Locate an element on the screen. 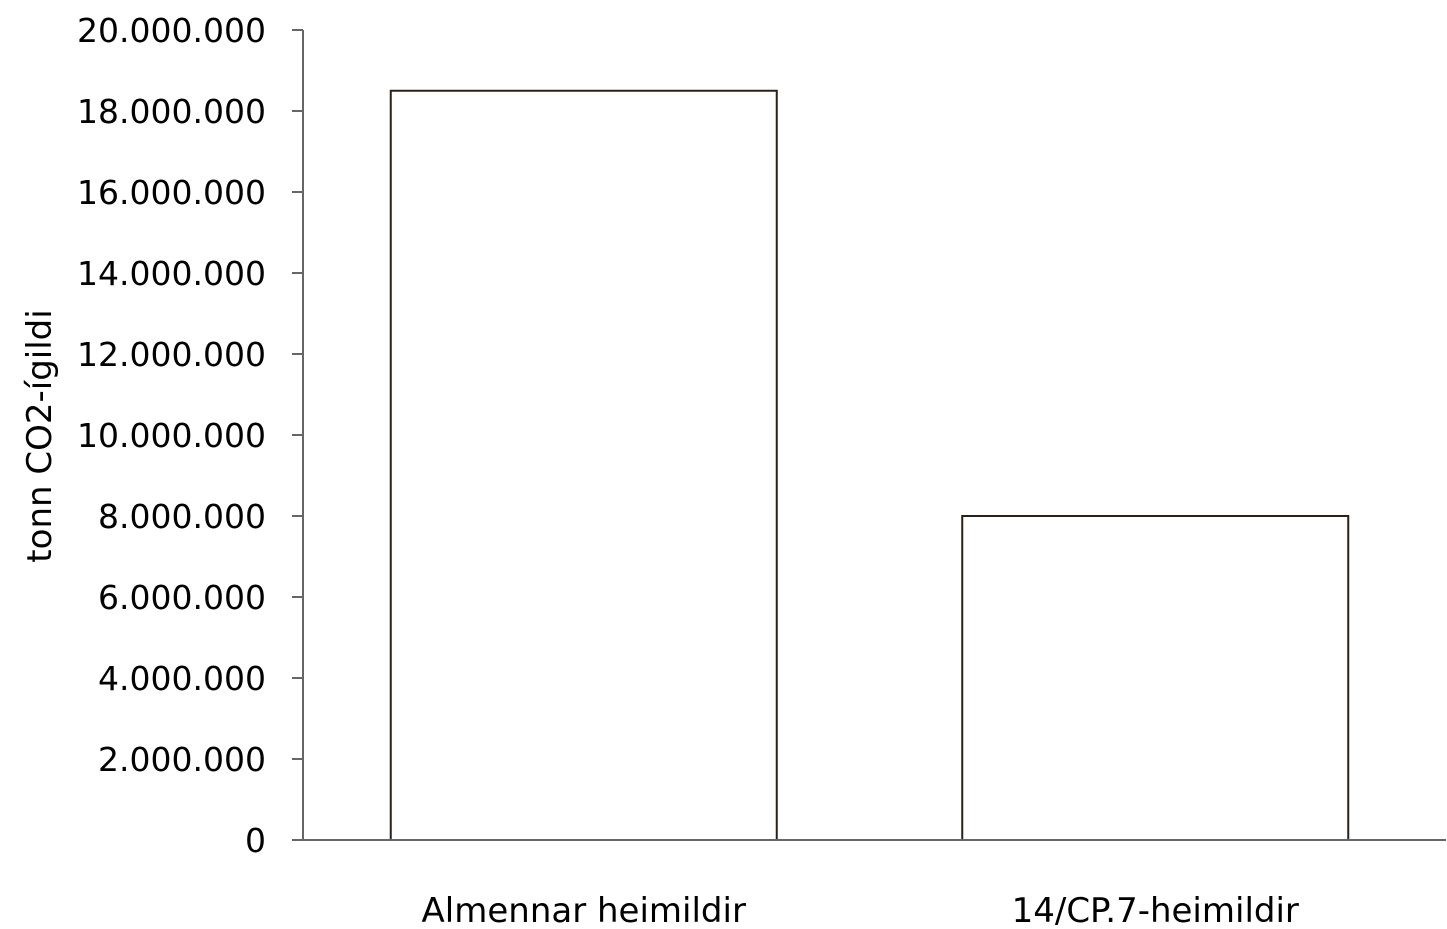 The height and width of the screenshot is (929, 1447). x-category-label: 14/CP.7-heimildir is located at coordinates (1155, 910).